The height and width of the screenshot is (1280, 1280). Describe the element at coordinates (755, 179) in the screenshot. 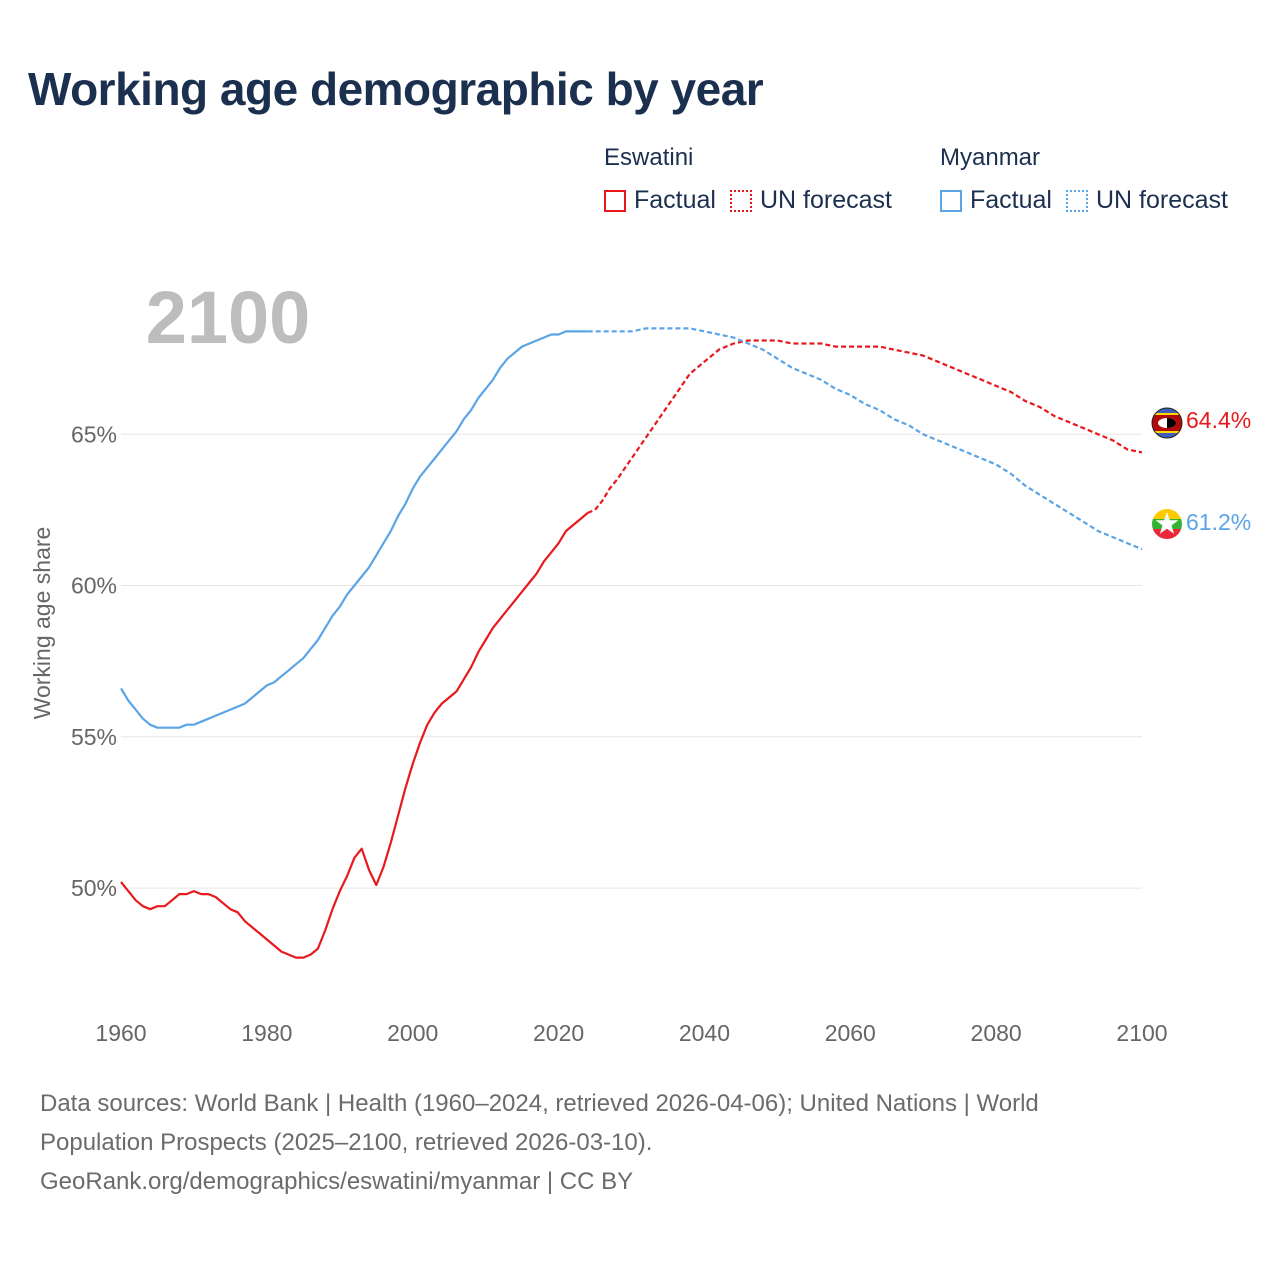

I see `legend-group-eswatini: Eswatini Factual UN forecast` at that location.